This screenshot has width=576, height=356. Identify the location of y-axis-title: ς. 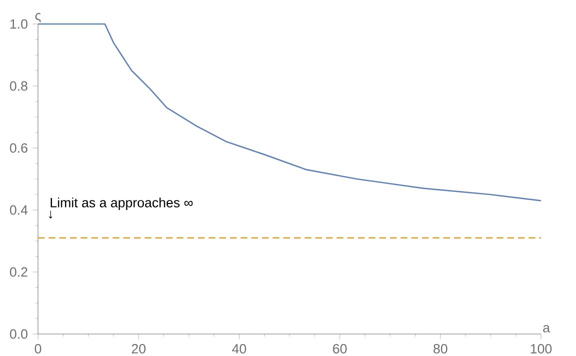
(38, 17).